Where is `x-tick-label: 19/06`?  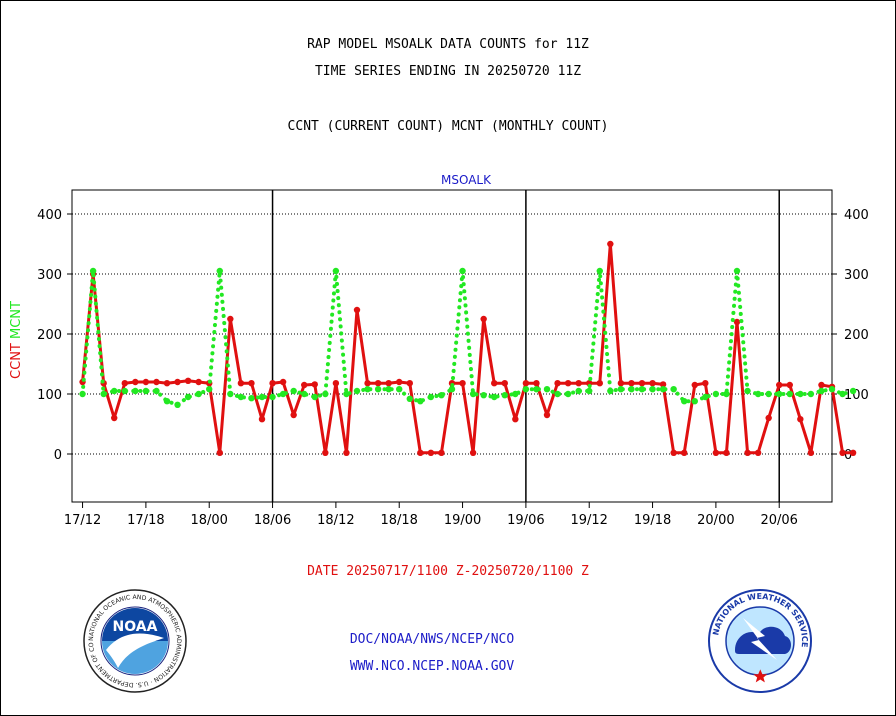 x-tick-label: 19/06 is located at coordinates (525, 520).